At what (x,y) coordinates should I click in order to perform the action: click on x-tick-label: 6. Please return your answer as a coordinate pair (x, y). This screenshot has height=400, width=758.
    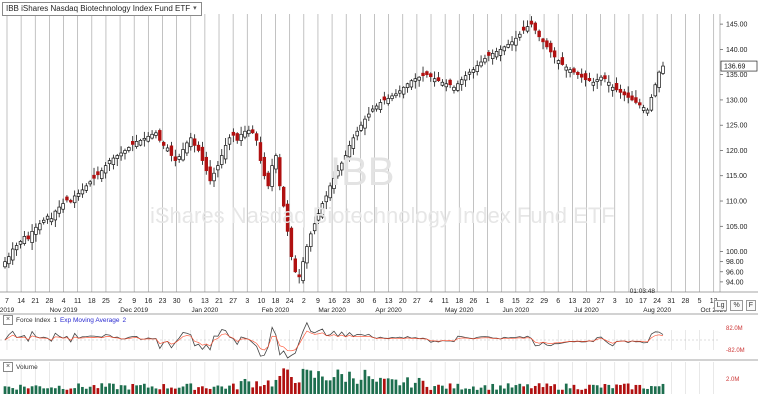
    Looking at the image, I should click on (191, 301).